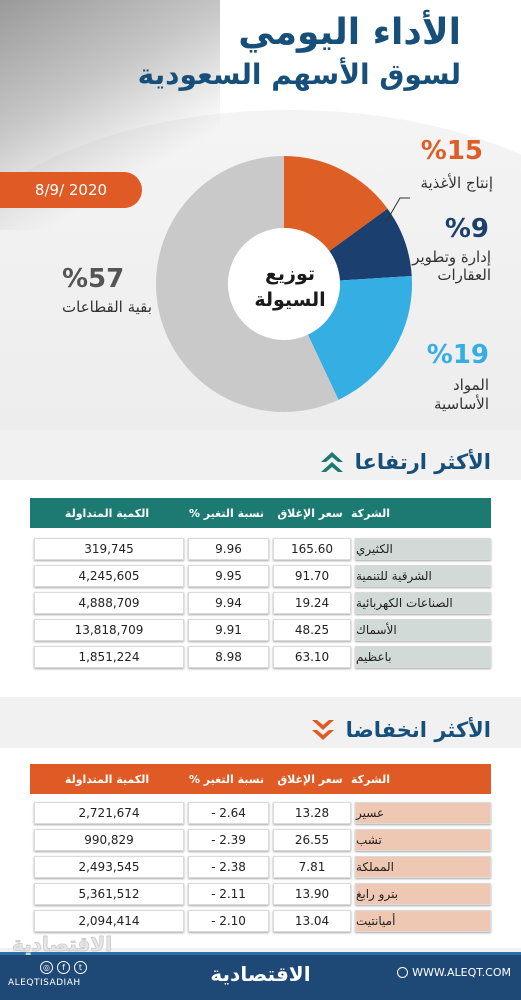 Image resolution: width=521 pixels, height=1000 pixels. What do you see at coordinates (423, 630) in the screenshot?
I see `company-cell: الأسماك` at bounding box center [423, 630].